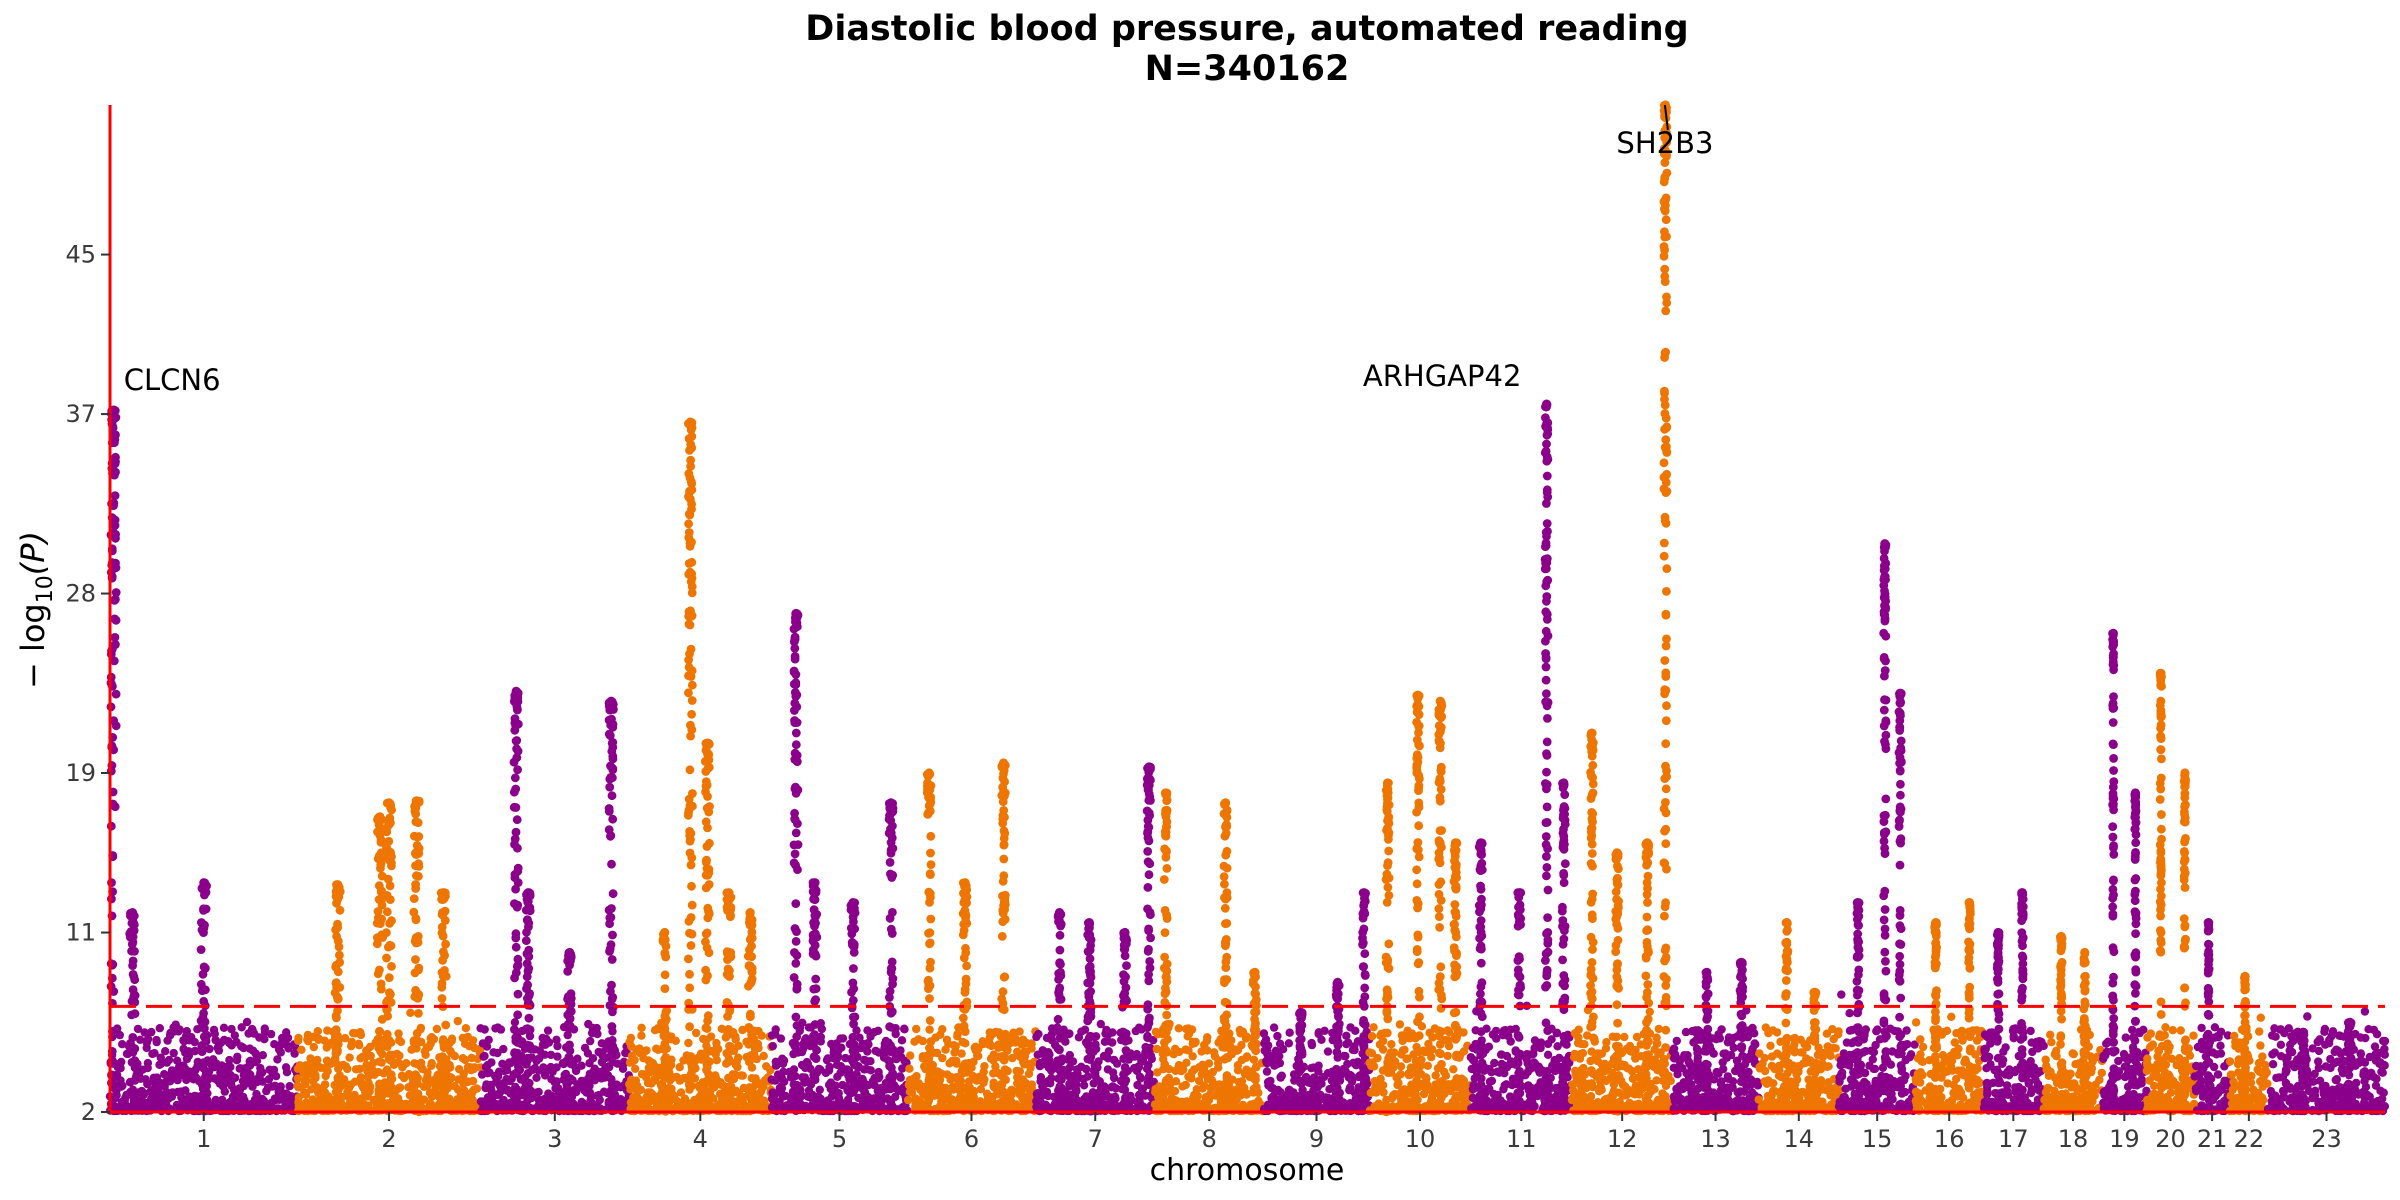  I want to click on chromosome-4-points, so click(700, 766).